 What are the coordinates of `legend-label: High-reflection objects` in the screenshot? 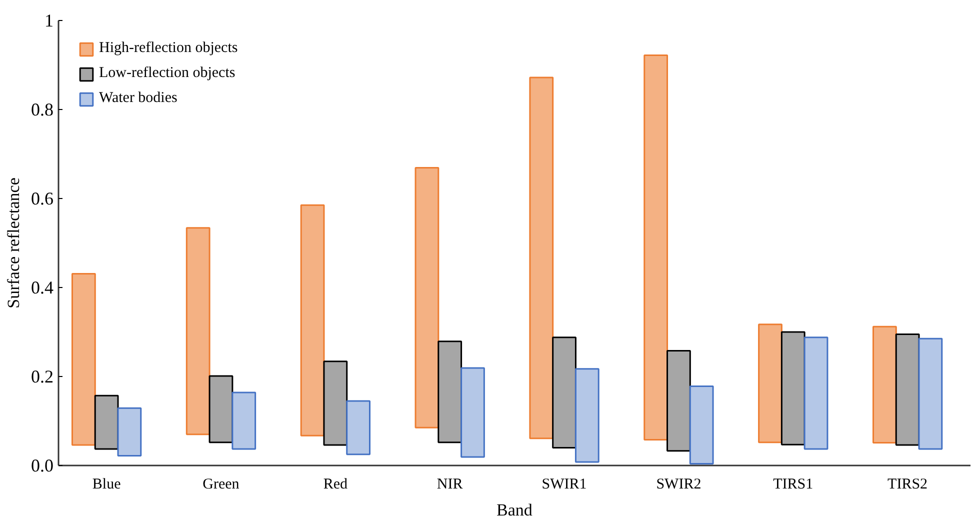 It's located at (168, 48).